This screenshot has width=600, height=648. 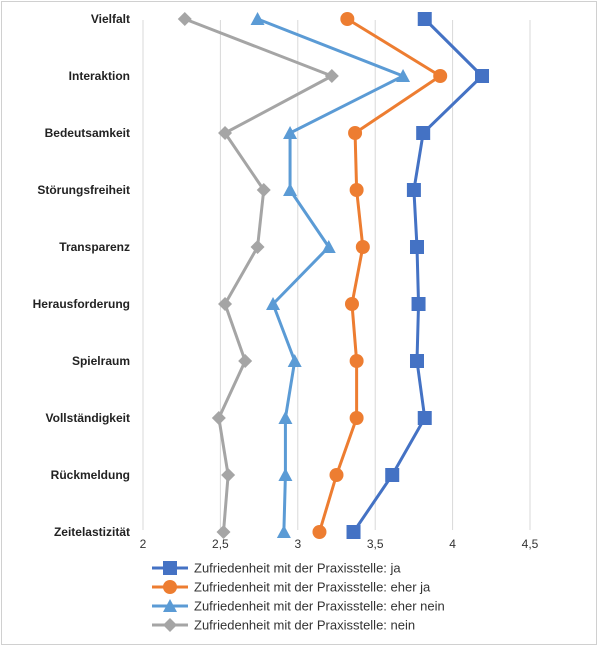 I want to click on x-tick-labels: 2 2,5 3 3,5 4 4,5, so click(x=339, y=544).